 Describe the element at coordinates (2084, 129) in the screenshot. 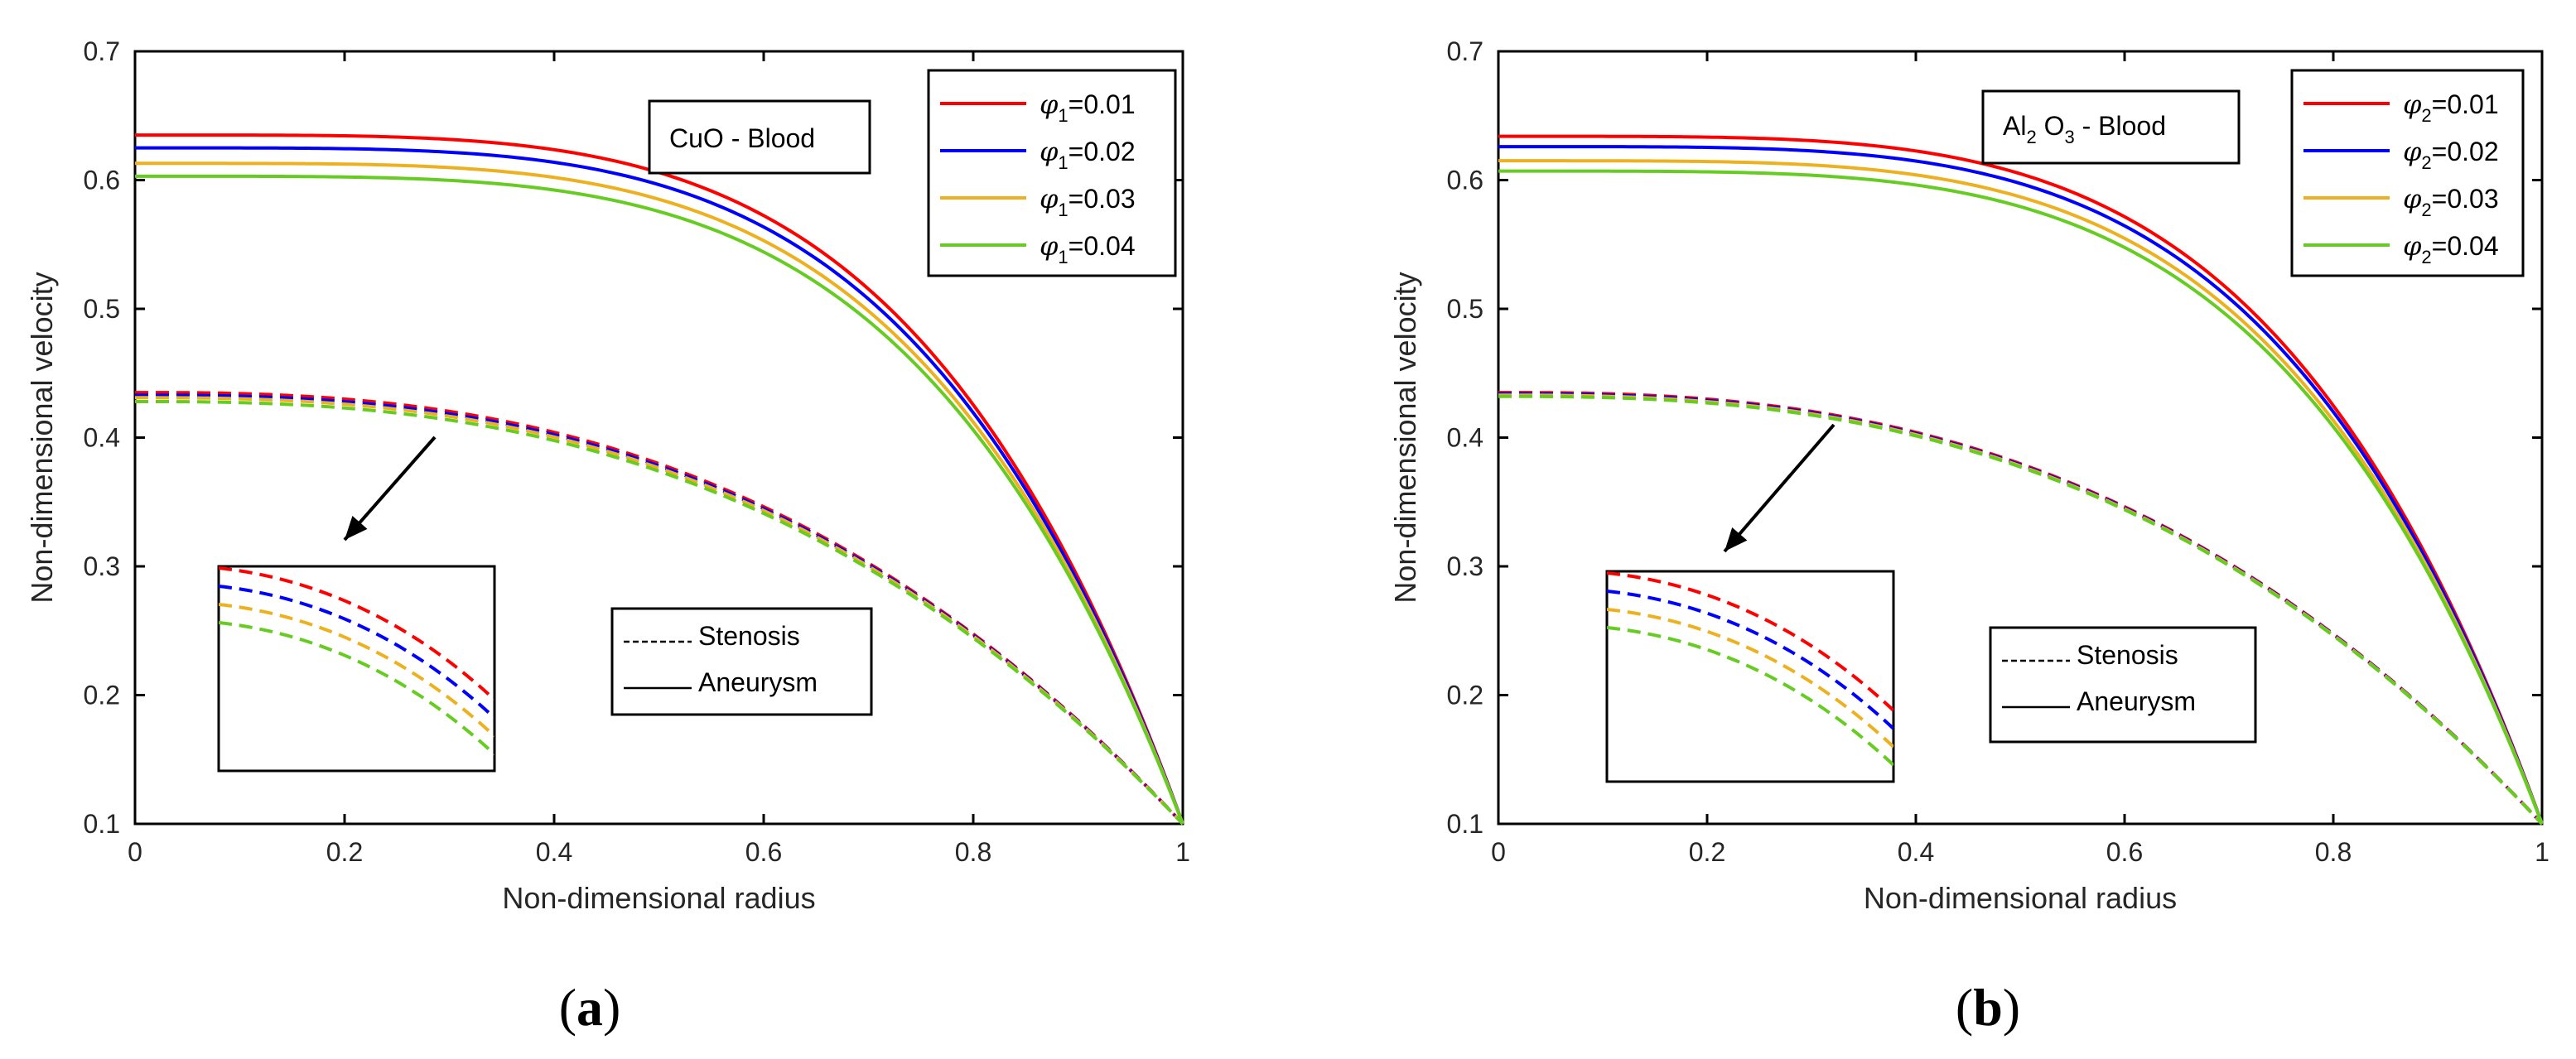

I see `material-label: Al2 O3 - Blood` at that location.